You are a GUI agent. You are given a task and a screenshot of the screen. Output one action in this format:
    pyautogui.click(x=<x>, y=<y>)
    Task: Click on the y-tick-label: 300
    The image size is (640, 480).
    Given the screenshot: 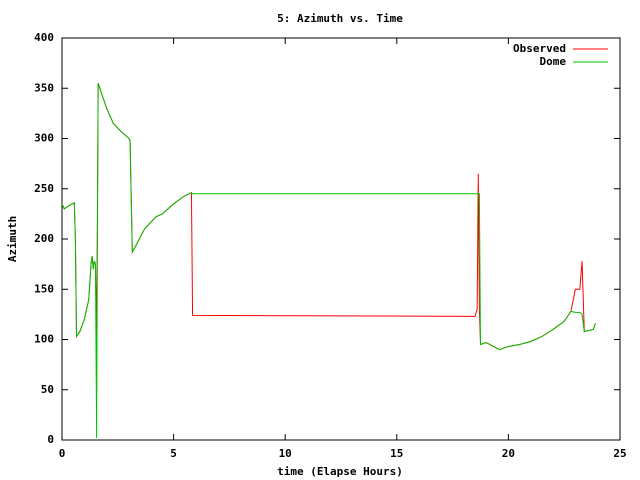 What is the action you would take?
    pyautogui.click(x=44, y=138)
    